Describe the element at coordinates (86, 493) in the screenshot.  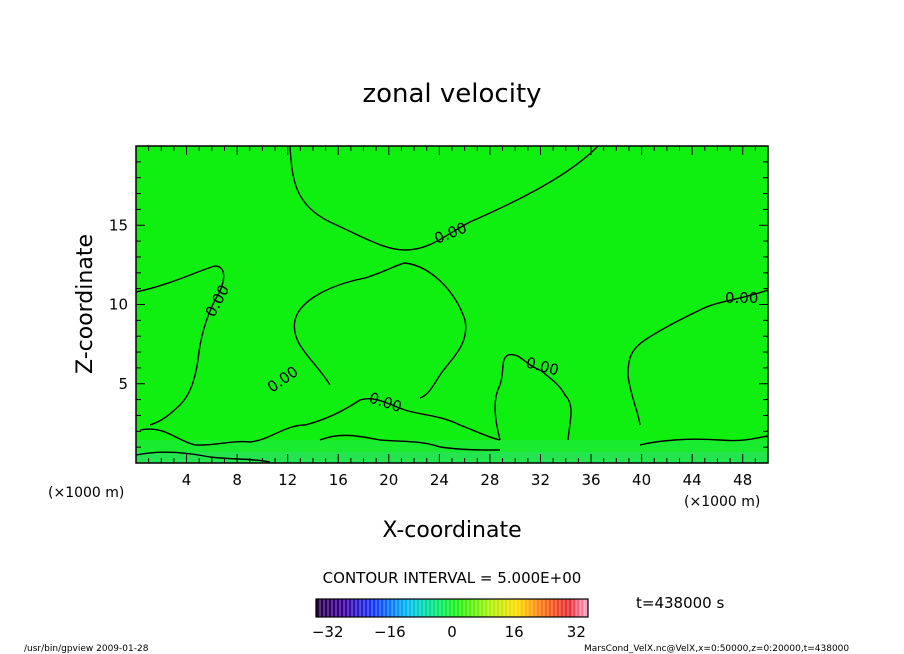
I see `x-unit-left: (×1000 m)` at that location.